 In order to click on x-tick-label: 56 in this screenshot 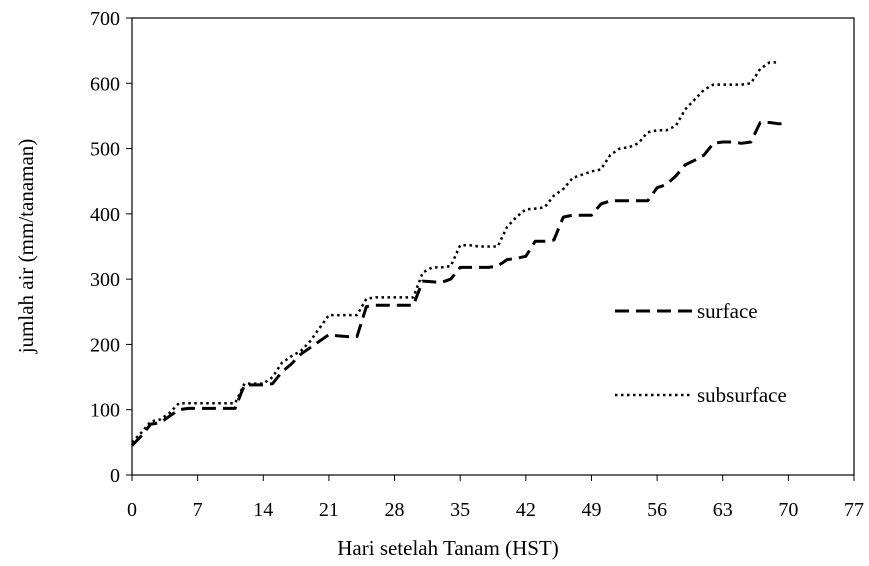, I will do `click(657, 510)`.